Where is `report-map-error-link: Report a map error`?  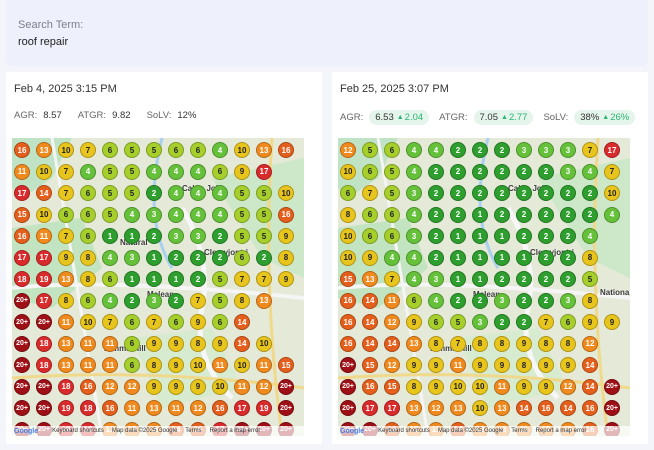
report-map-error-link: Report a map error is located at coordinates (561, 431).